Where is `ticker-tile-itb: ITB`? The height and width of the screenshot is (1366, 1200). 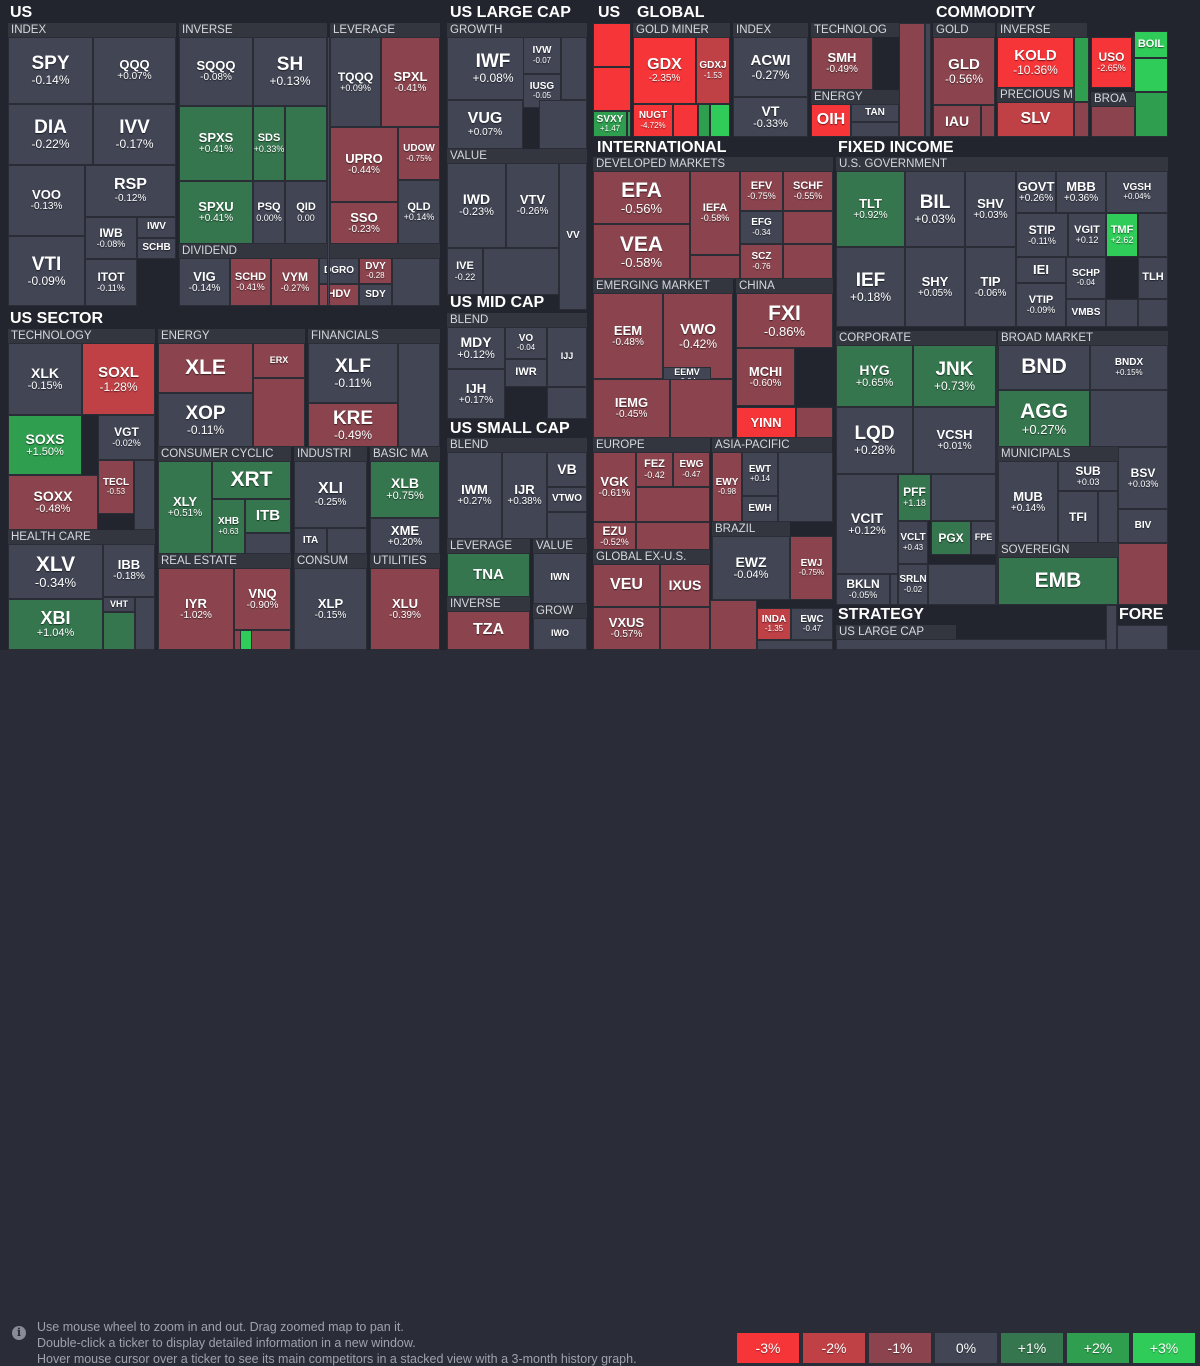 ticker-tile-itb: ITB is located at coordinates (268, 516).